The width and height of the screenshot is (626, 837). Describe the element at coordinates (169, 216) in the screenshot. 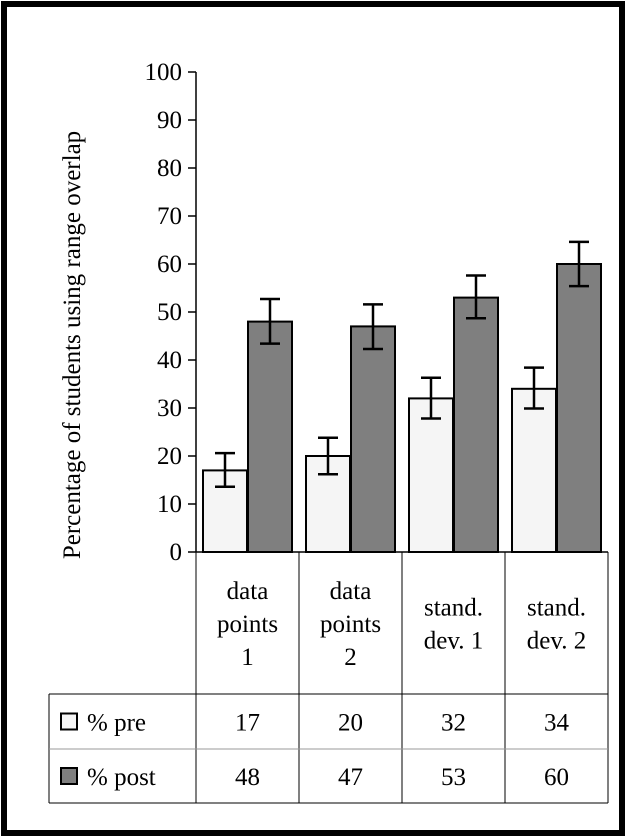

I see `y-tick-label: 70` at that location.